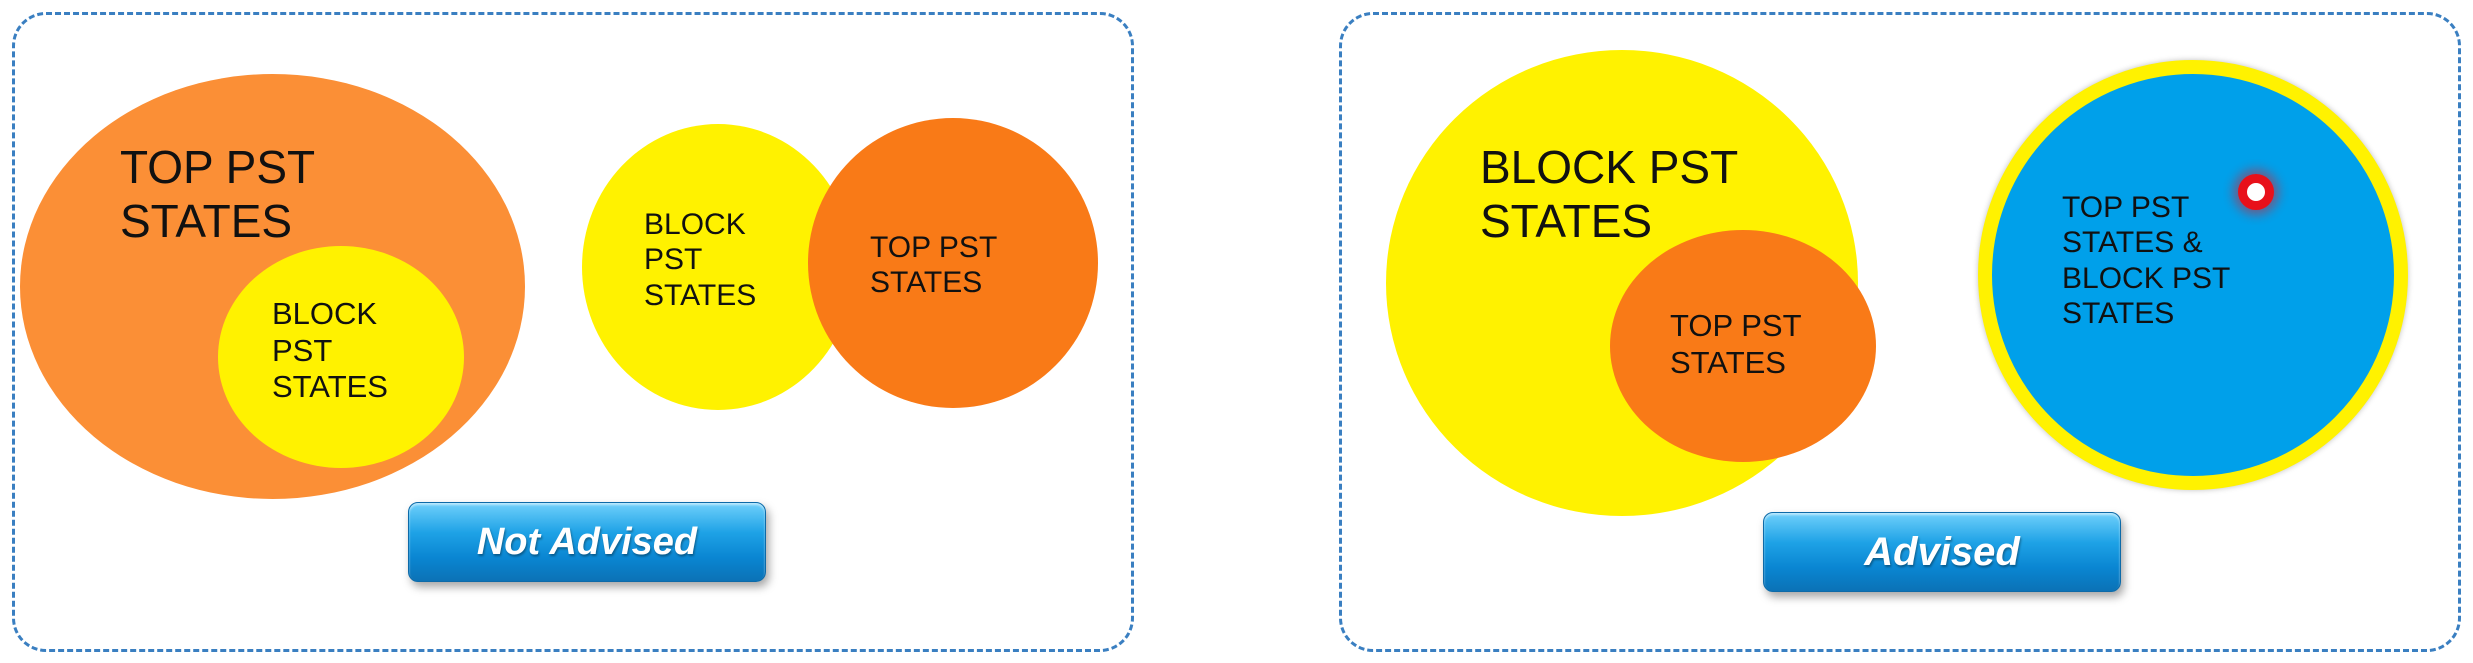  I want to click on top-pst-states-inner-label: TOP PST STATES, so click(1736, 344).